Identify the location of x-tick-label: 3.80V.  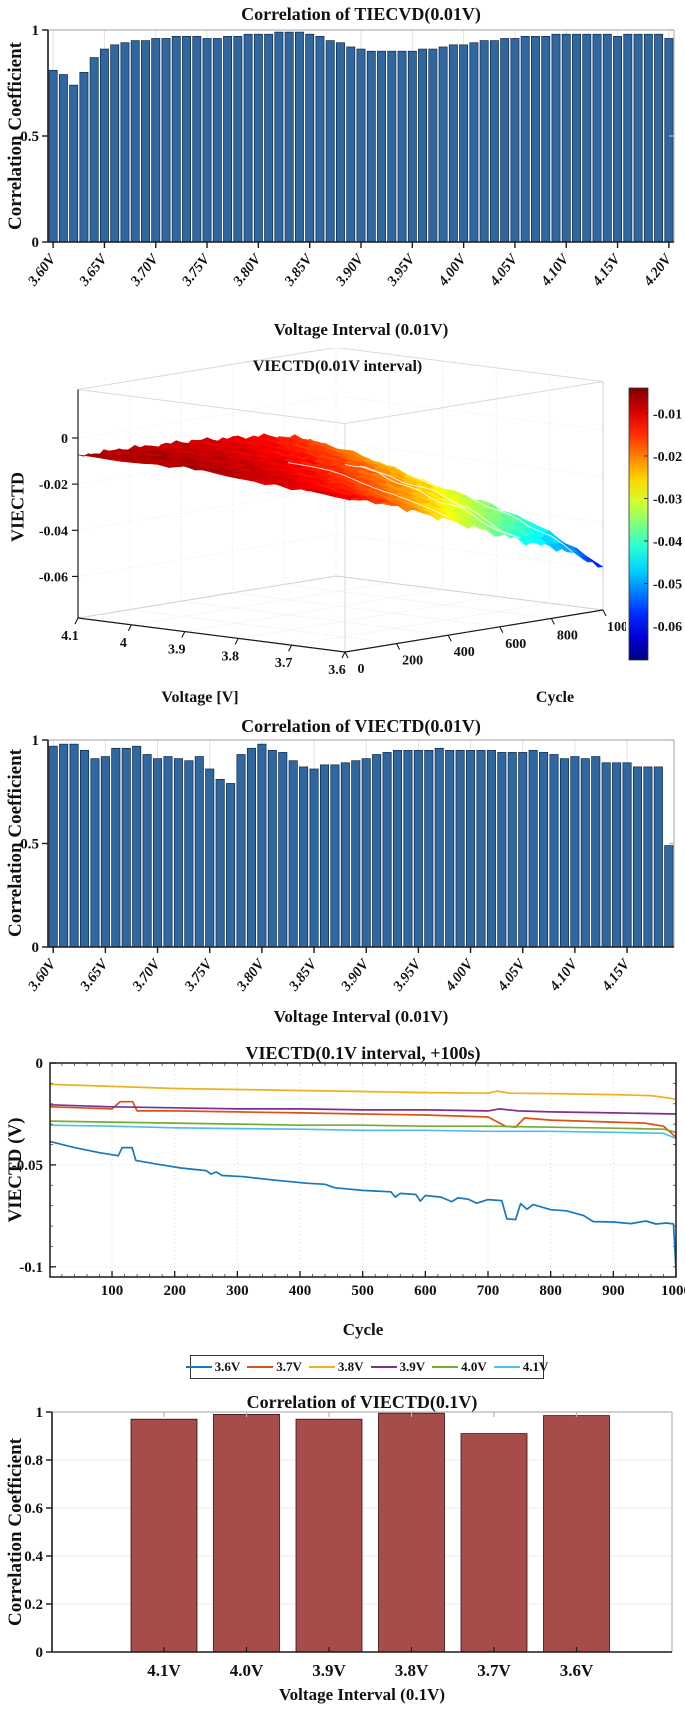
(251, 975).